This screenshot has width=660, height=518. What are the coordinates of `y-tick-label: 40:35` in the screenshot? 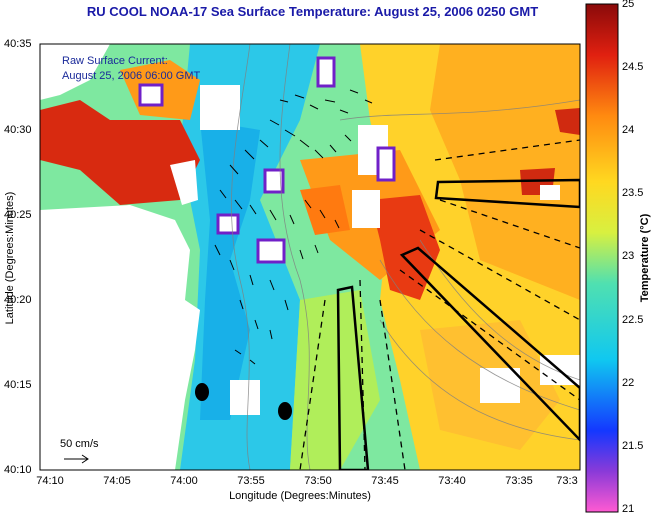 It's located at (18, 44).